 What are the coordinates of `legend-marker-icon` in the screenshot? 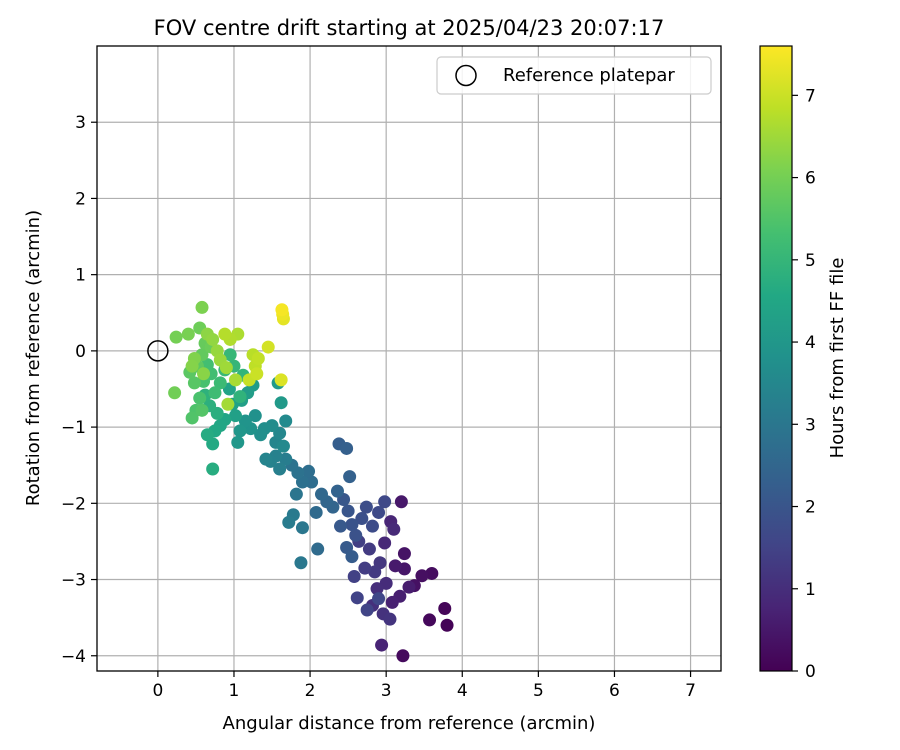 It's located at (466, 75).